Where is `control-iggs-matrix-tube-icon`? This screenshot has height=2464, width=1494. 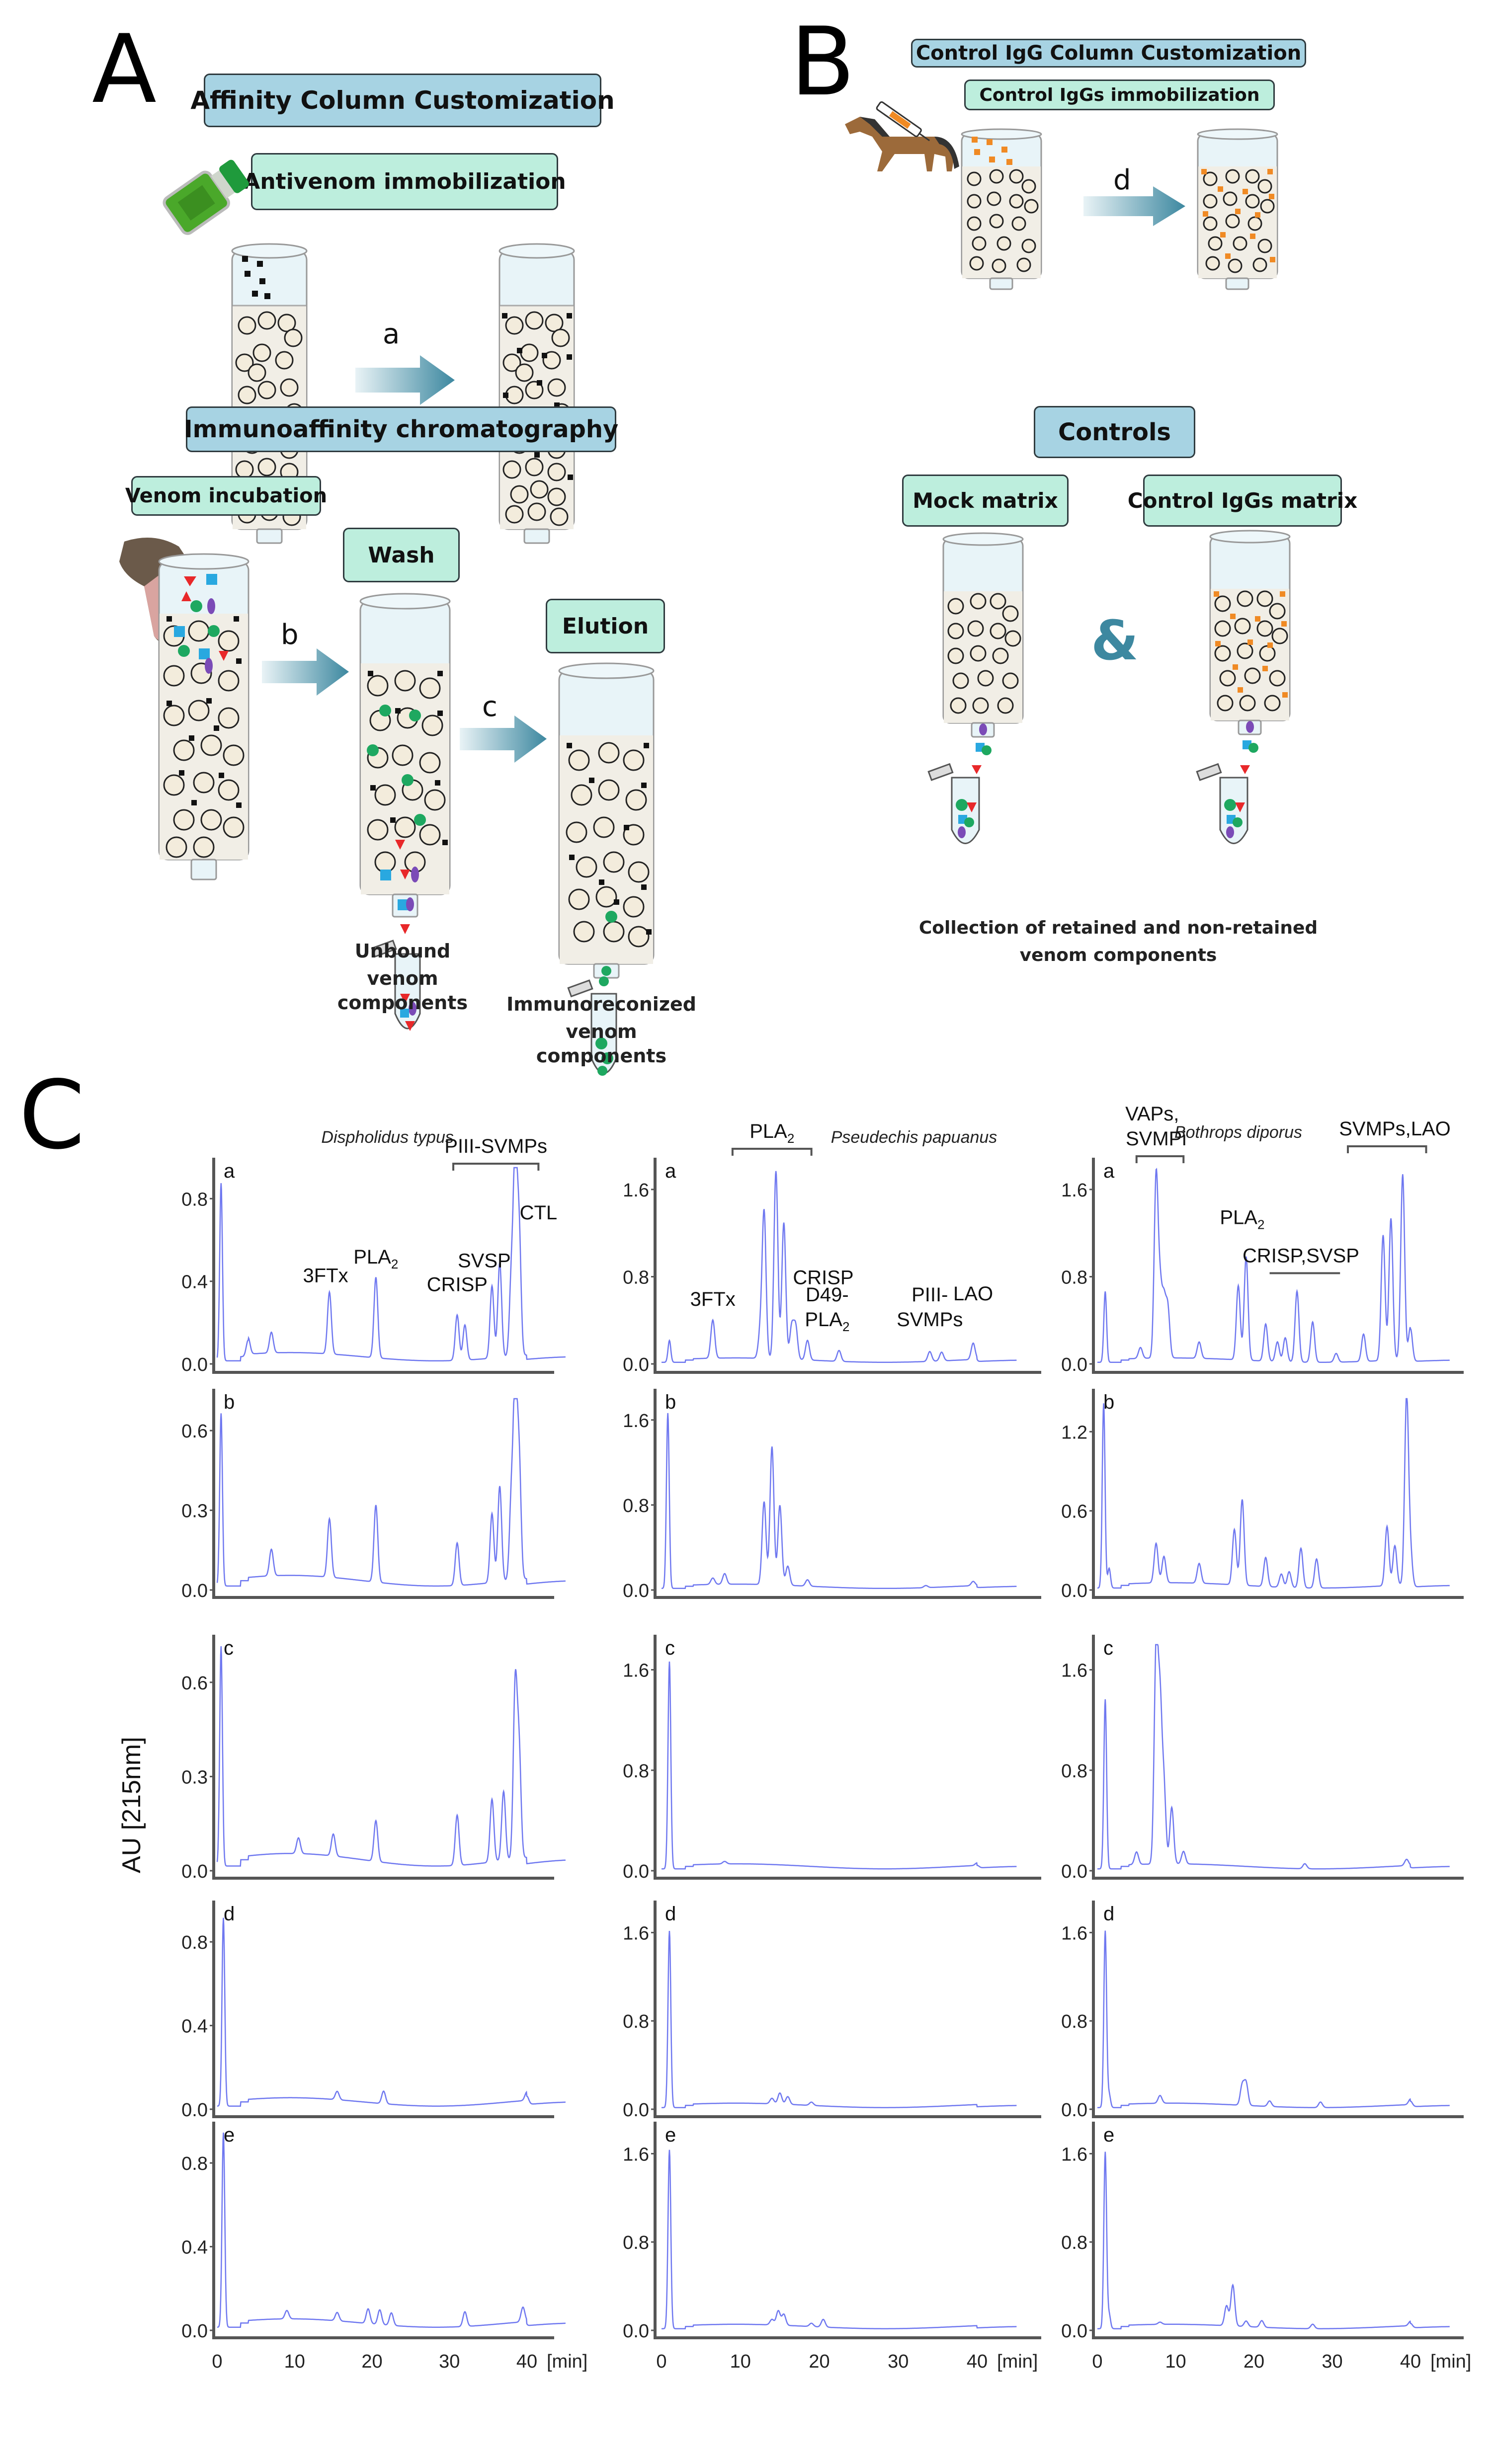
control-iggs-matrix-tube-icon is located at coordinates (1223, 804).